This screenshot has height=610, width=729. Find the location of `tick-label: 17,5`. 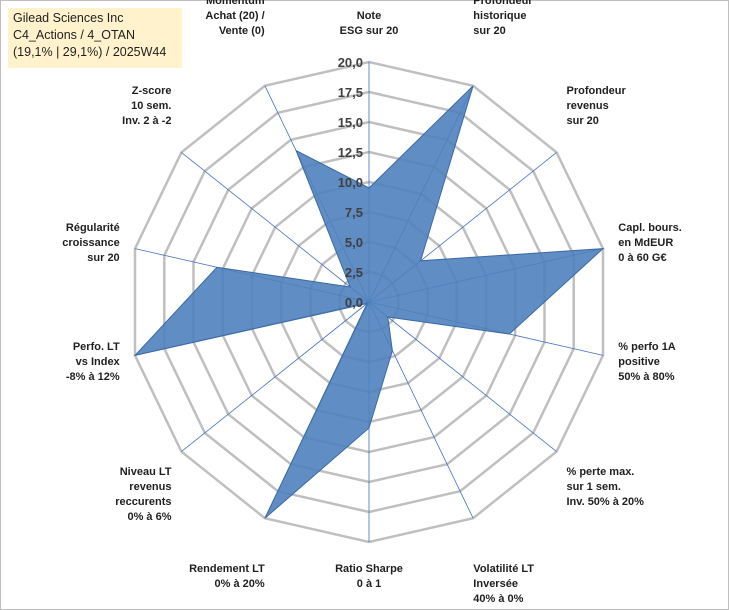

tick-label: 17,5 is located at coordinates (350, 92).